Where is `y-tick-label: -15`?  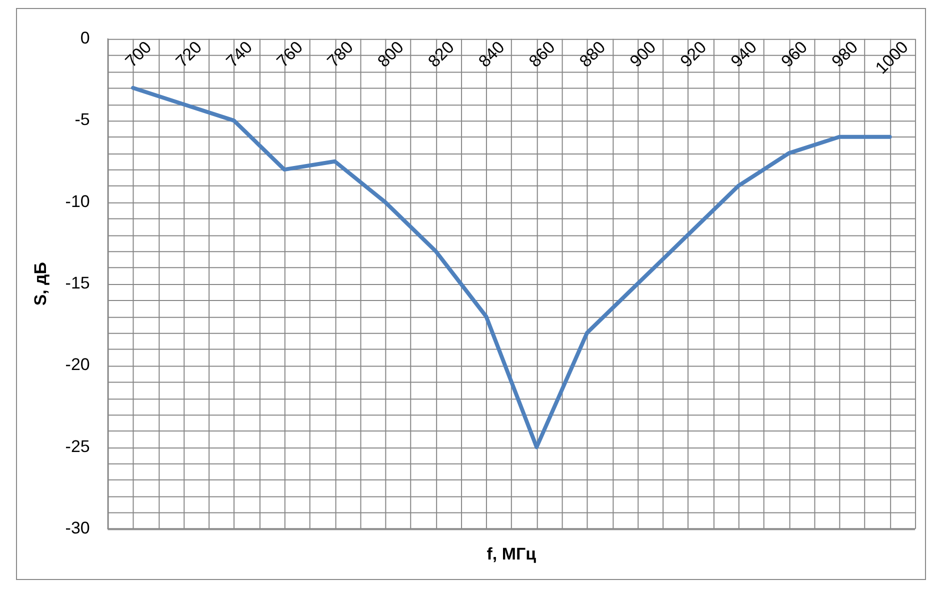
y-tick-label: -15 is located at coordinates (77, 283).